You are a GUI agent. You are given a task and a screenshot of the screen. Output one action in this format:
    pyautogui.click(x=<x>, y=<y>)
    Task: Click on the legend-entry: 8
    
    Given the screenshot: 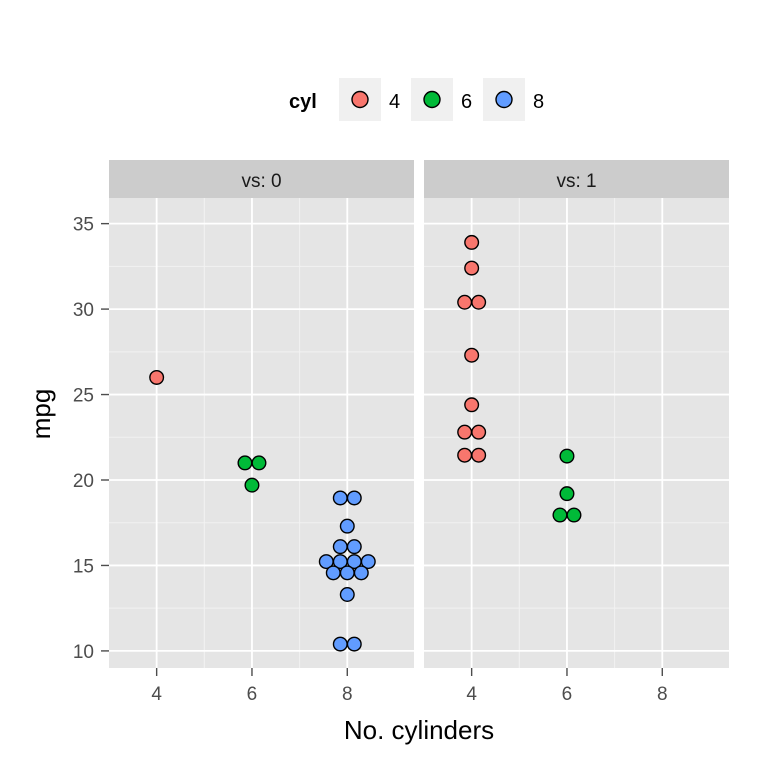 What is the action you would take?
    pyautogui.click(x=513, y=99)
    